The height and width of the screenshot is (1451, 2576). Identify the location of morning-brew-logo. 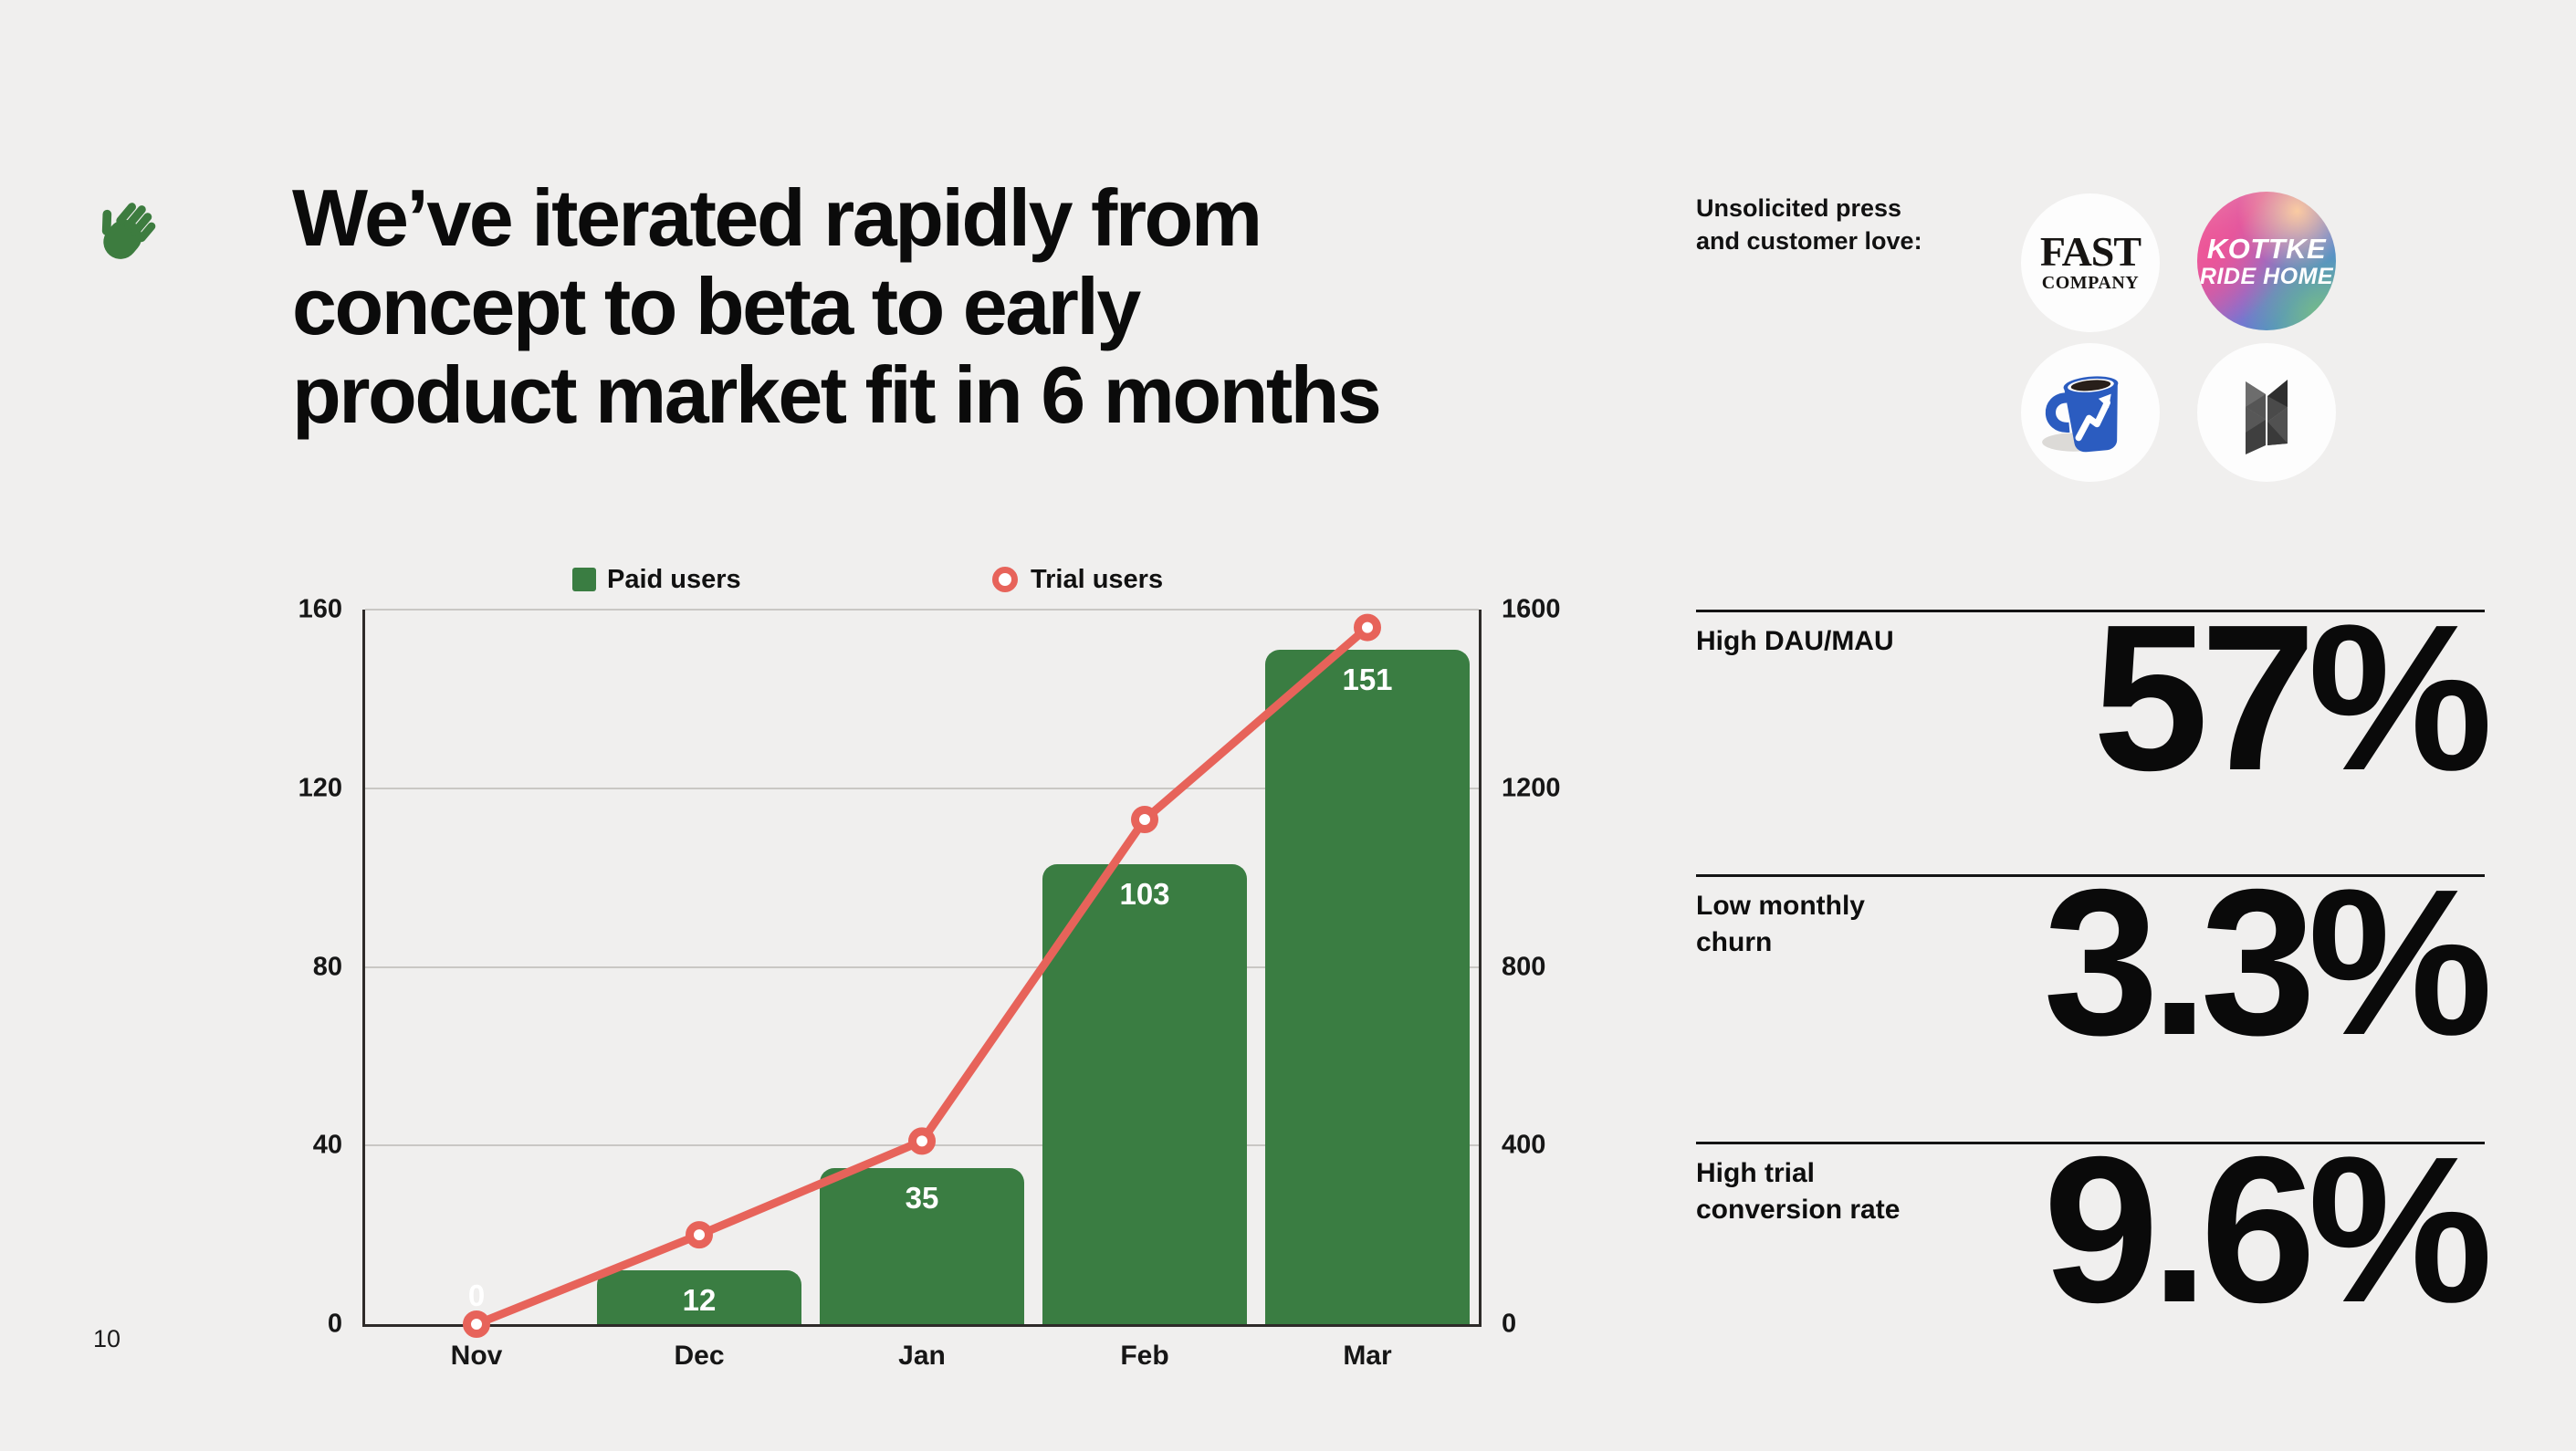
(2090, 412).